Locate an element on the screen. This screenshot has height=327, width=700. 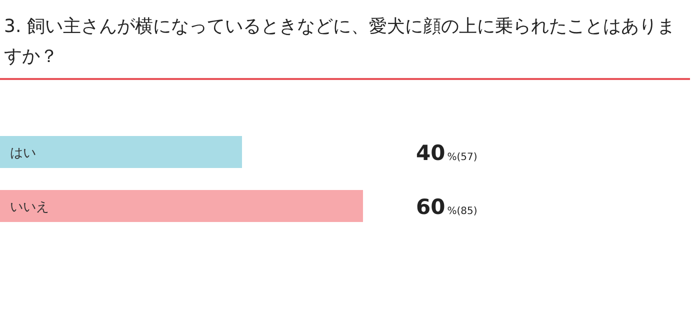
y-tick-label: はい is located at coordinates (23, 153).